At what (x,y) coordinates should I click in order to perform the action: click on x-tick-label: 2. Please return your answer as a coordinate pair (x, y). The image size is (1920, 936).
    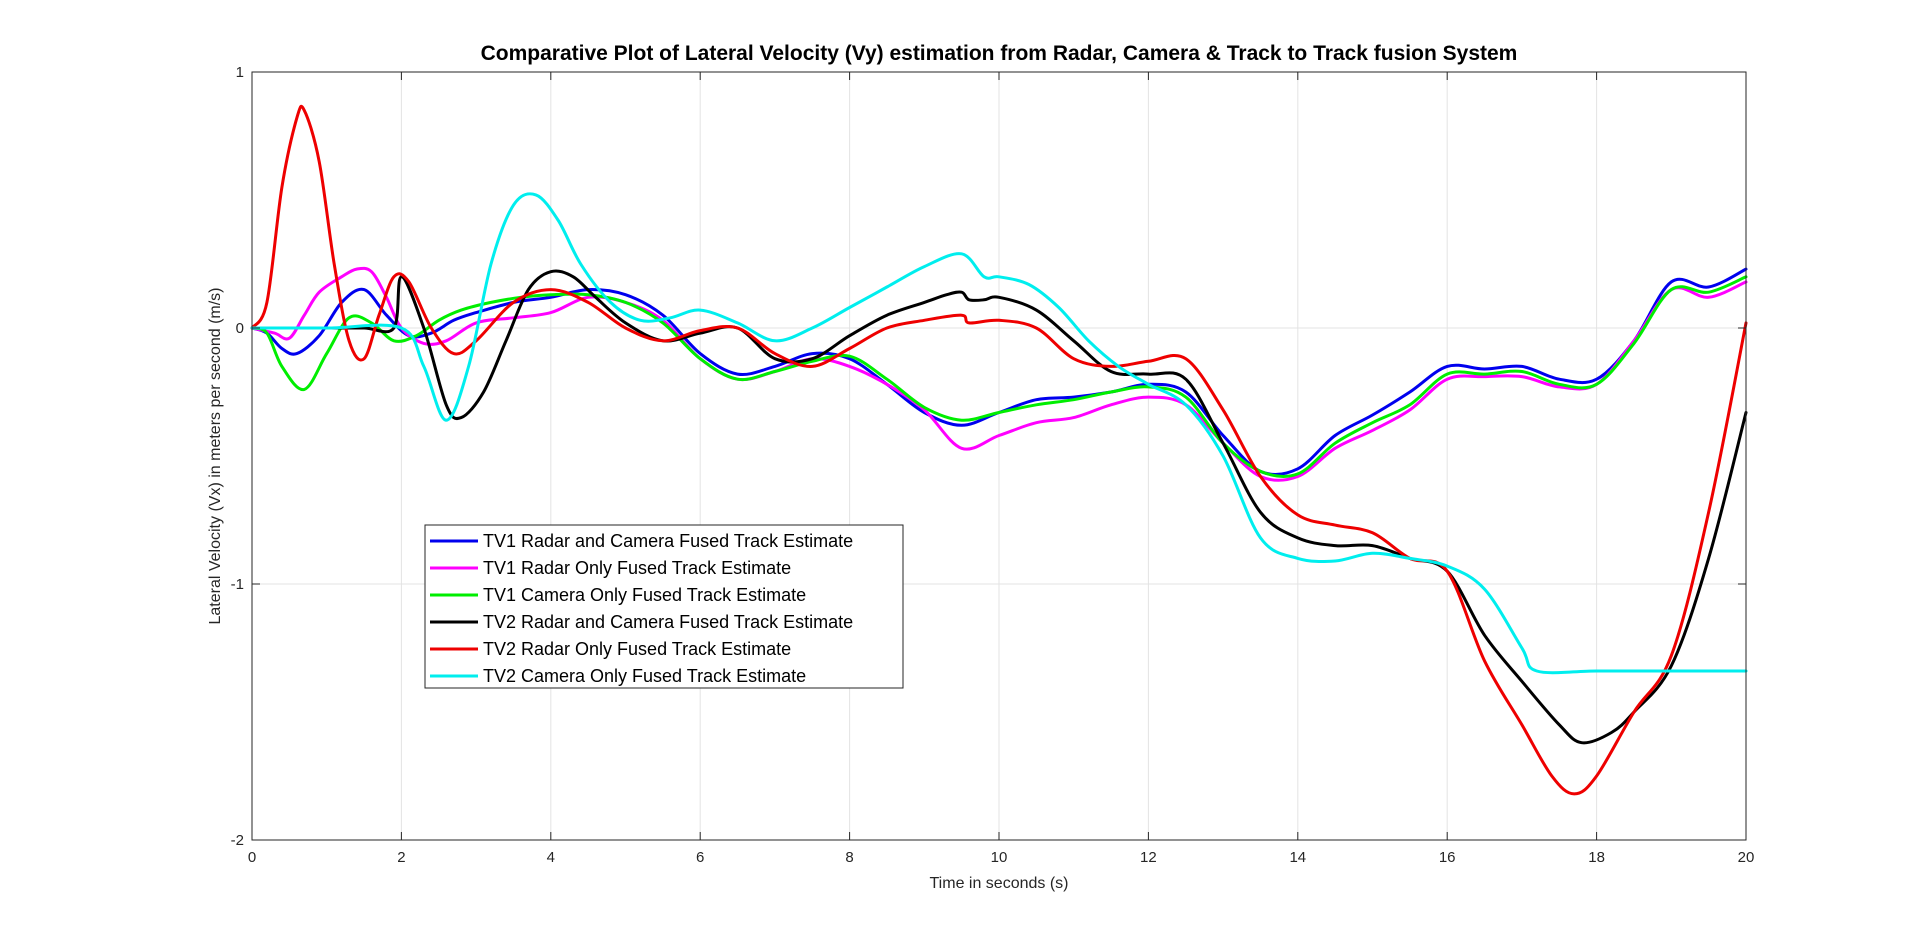
    Looking at the image, I should click on (401, 857).